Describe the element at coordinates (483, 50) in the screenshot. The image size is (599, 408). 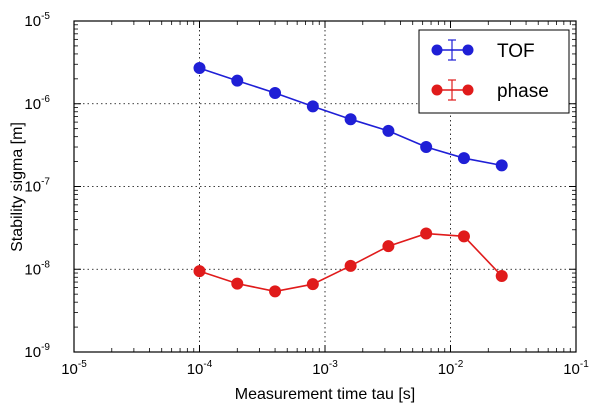
I see `legend-entry-tof: TOF` at that location.